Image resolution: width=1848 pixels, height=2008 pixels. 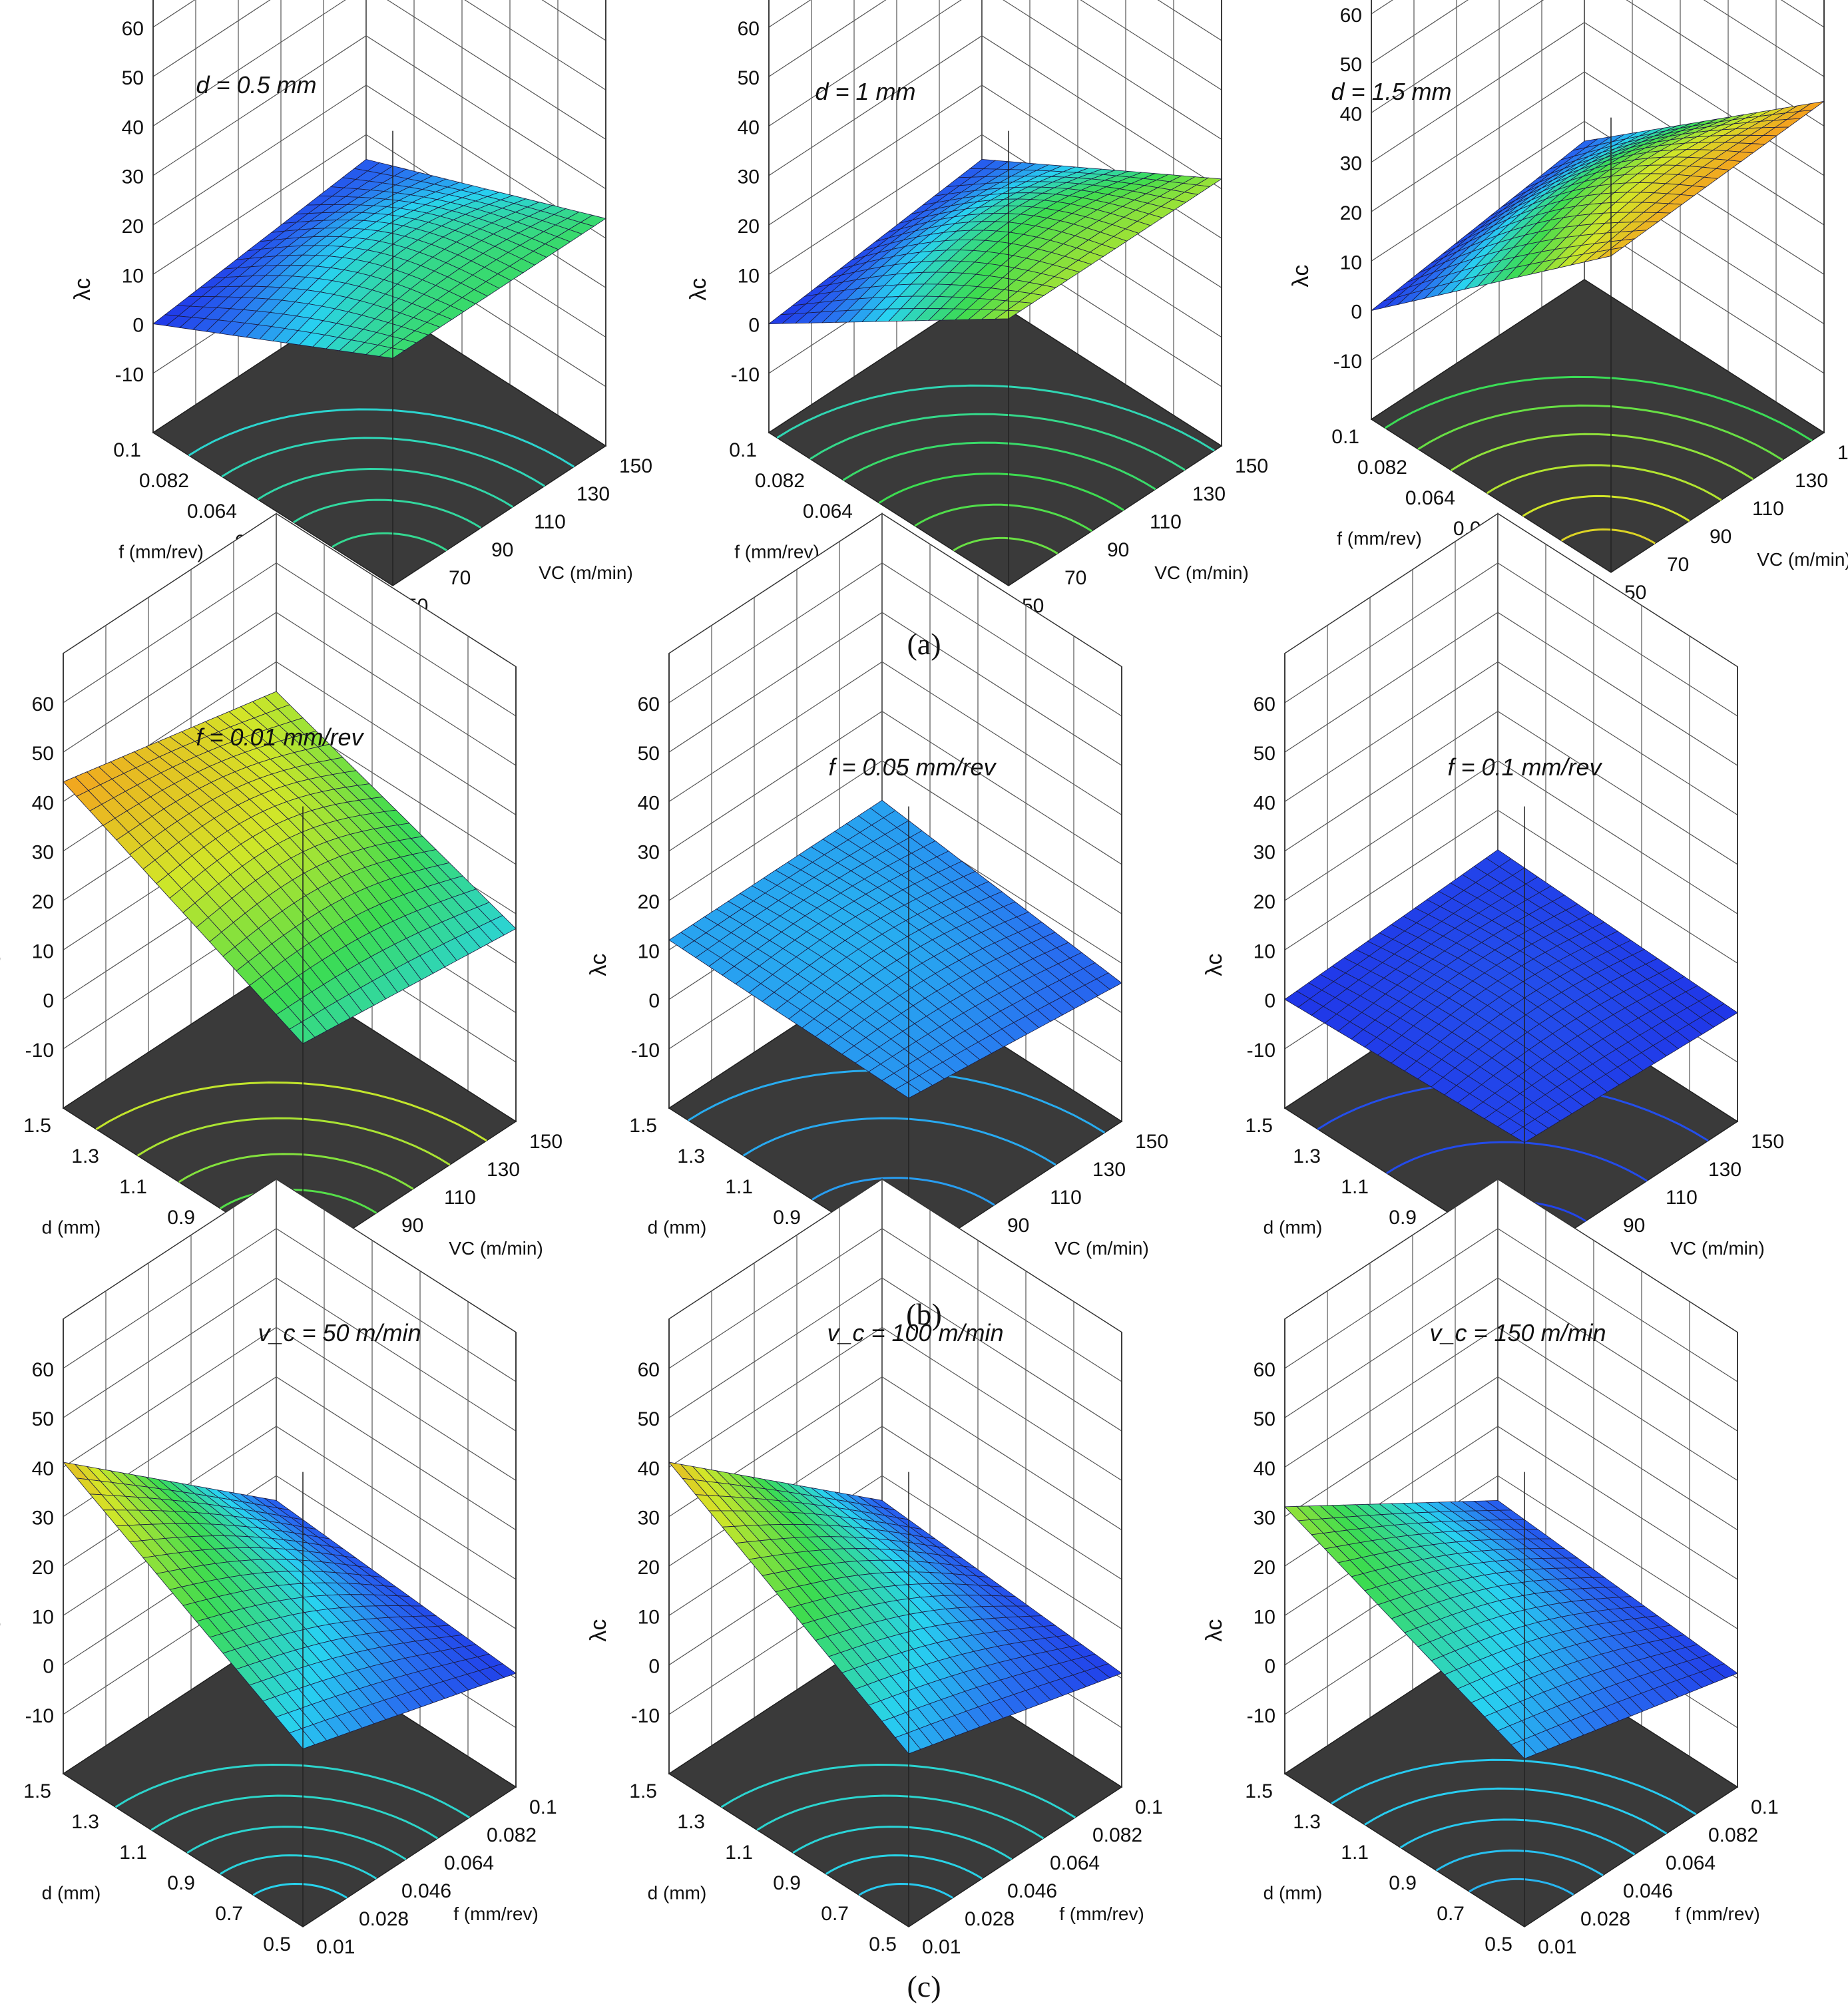 What do you see at coordinates (924, 1986) in the screenshot?
I see `caption-c: (c)` at bounding box center [924, 1986].